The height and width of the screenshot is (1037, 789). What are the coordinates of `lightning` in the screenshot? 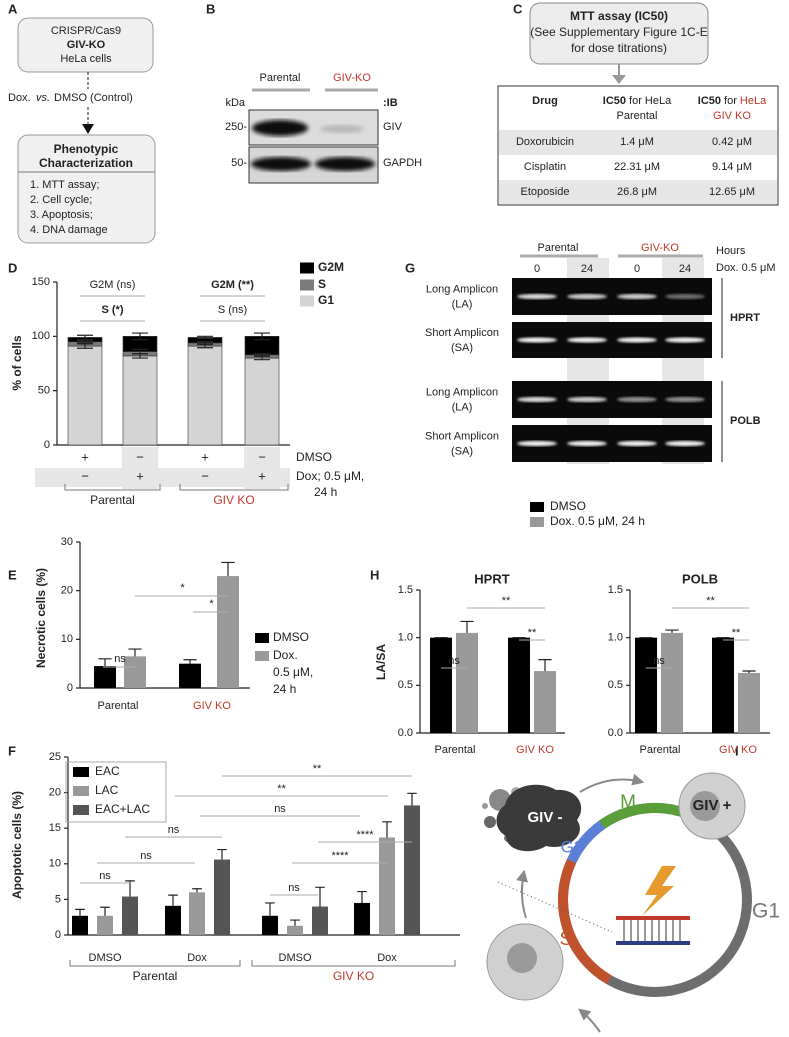 It's located at (659, 891).